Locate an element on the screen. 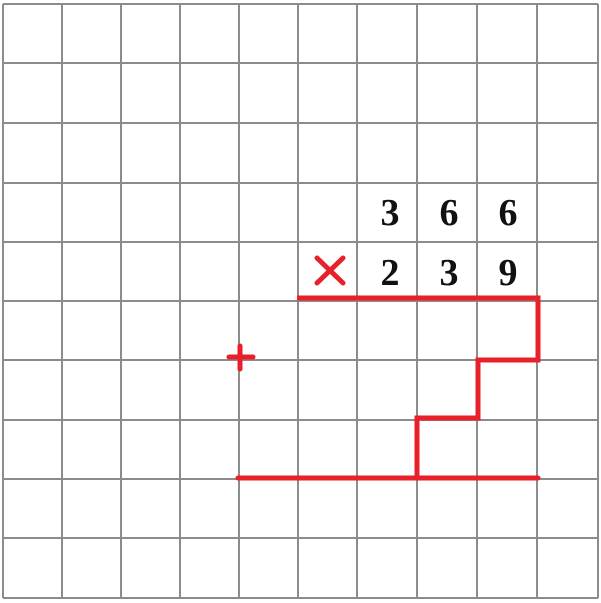  plus-sign is located at coordinates (241, 357).